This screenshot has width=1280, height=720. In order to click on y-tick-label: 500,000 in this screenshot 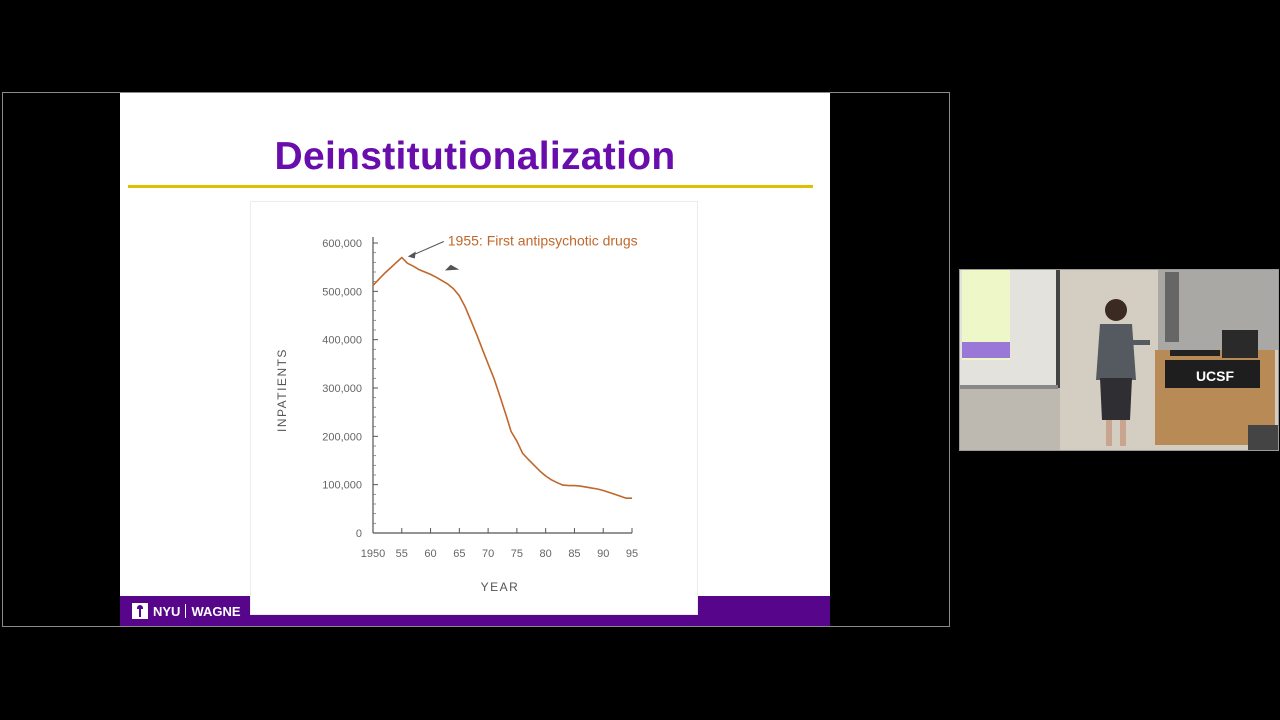, I will do `click(342, 292)`.